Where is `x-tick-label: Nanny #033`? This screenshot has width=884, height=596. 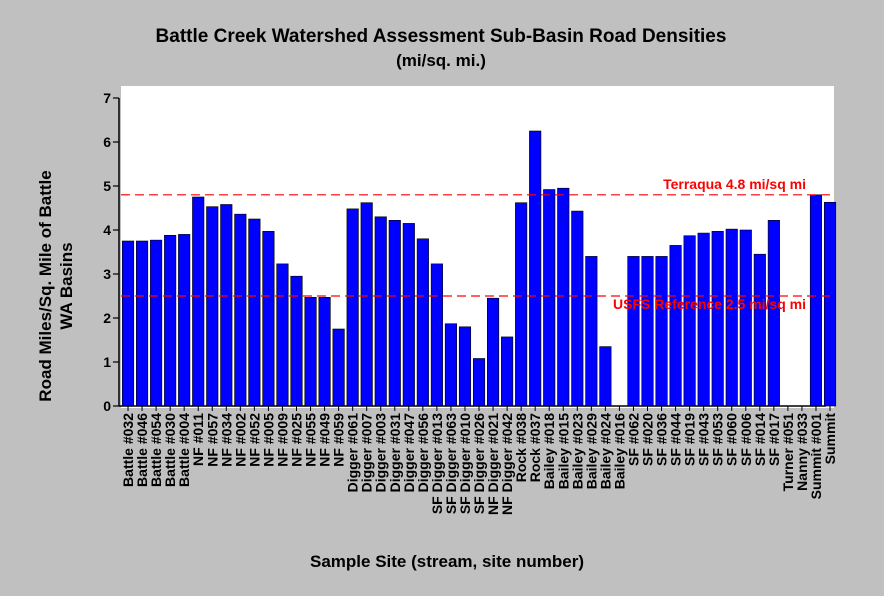 x-tick-label: Nanny #033 is located at coordinates (802, 452).